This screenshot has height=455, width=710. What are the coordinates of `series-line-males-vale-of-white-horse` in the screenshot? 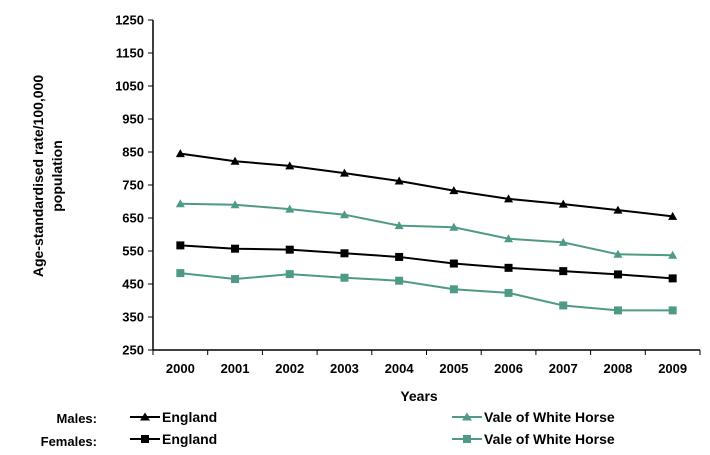 It's located at (426, 229).